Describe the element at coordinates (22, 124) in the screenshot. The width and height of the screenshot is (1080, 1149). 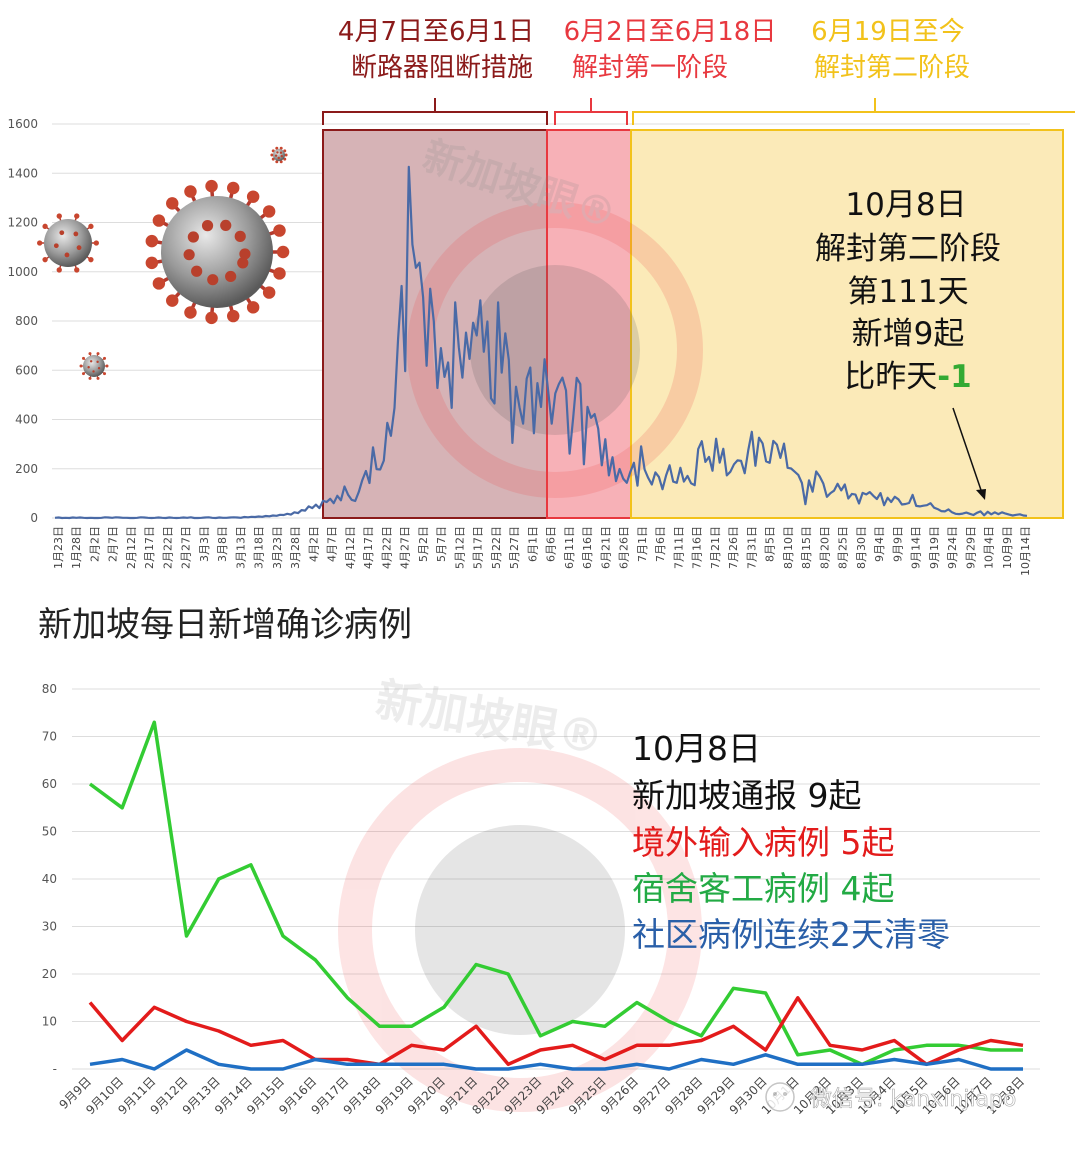
I see `top-y-tick-label: 1600` at that location.